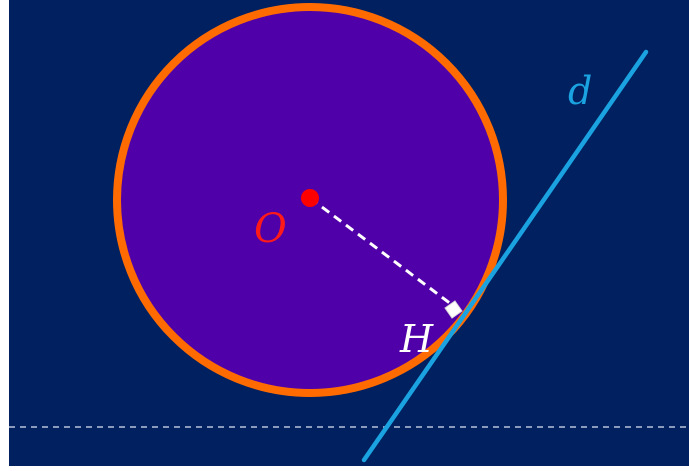  What do you see at coordinates (453, 309) in the screenshot?
I see `right-angle-marker` at bounding box center [453, 309].